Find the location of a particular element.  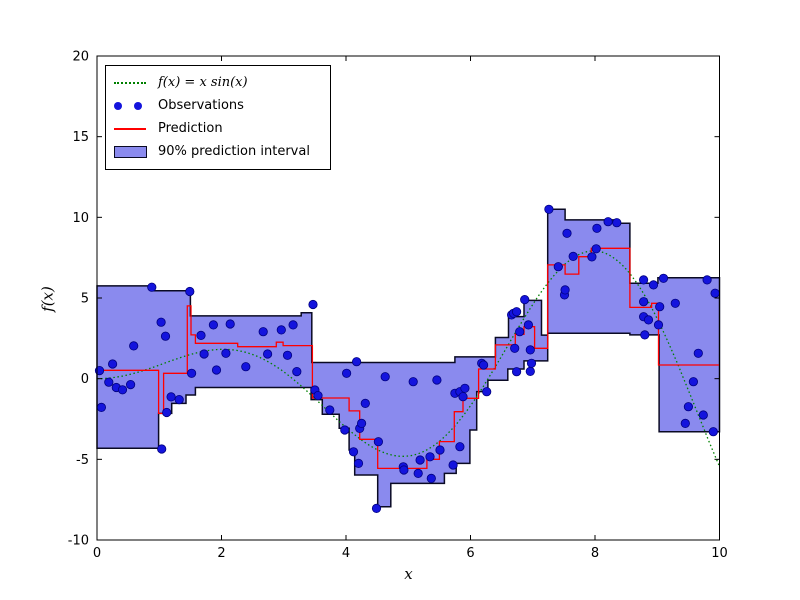

legend-entry-true-function: f(x) = x sin(x) is located at coordinates (218, 82).